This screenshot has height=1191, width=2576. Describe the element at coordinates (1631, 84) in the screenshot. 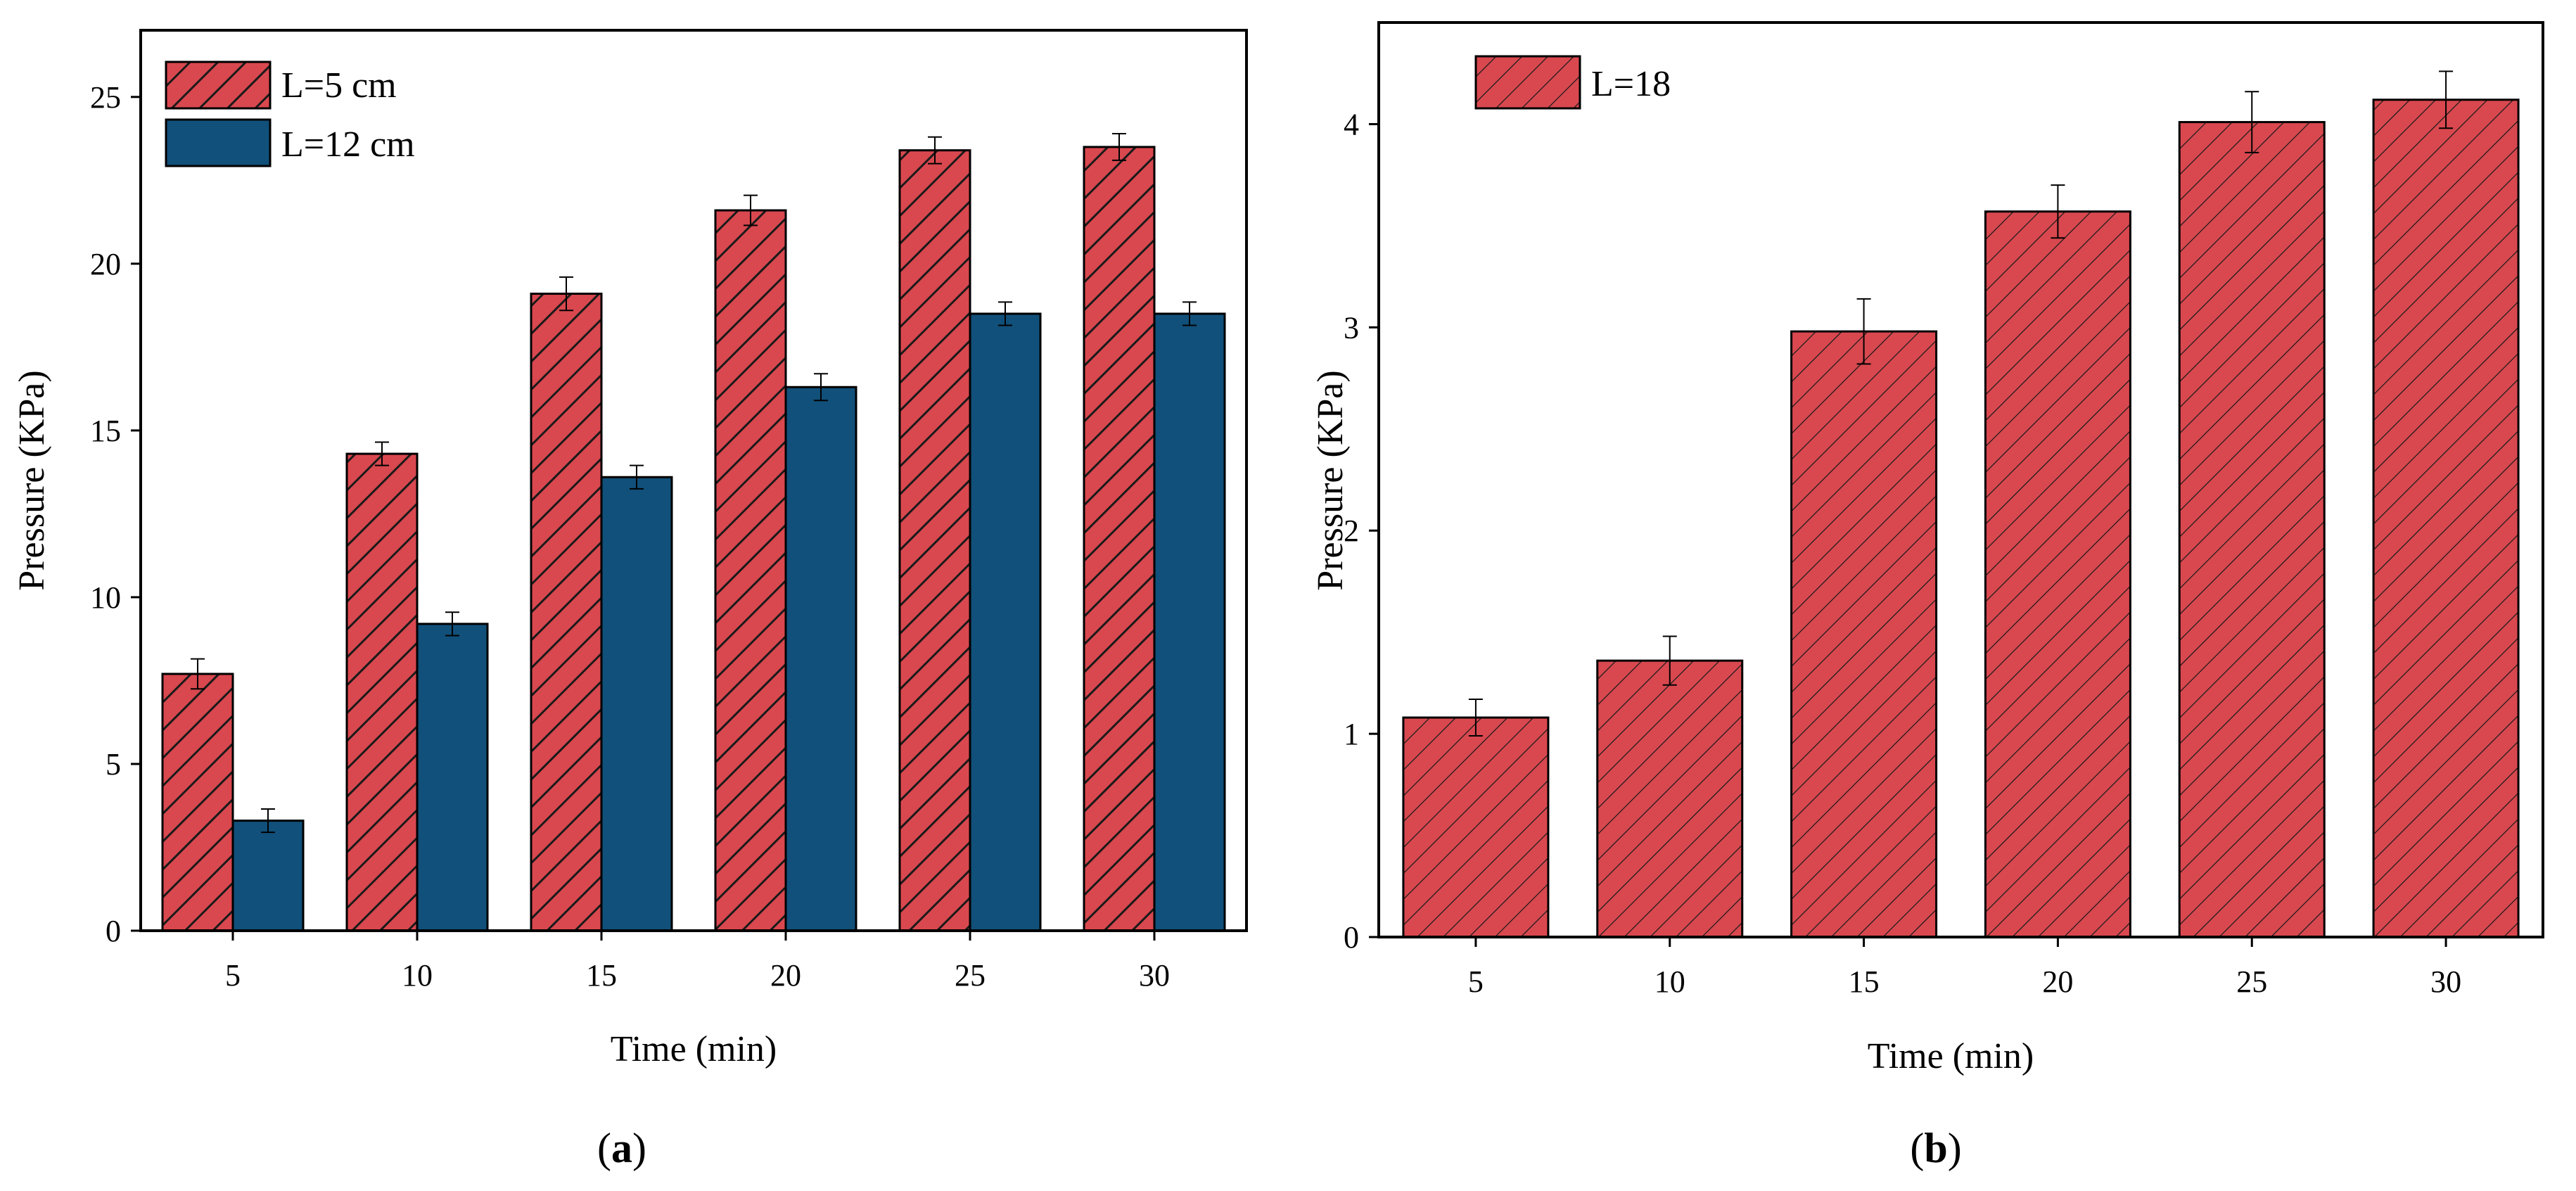

I see `legend-label-l18: L=18` at that location.